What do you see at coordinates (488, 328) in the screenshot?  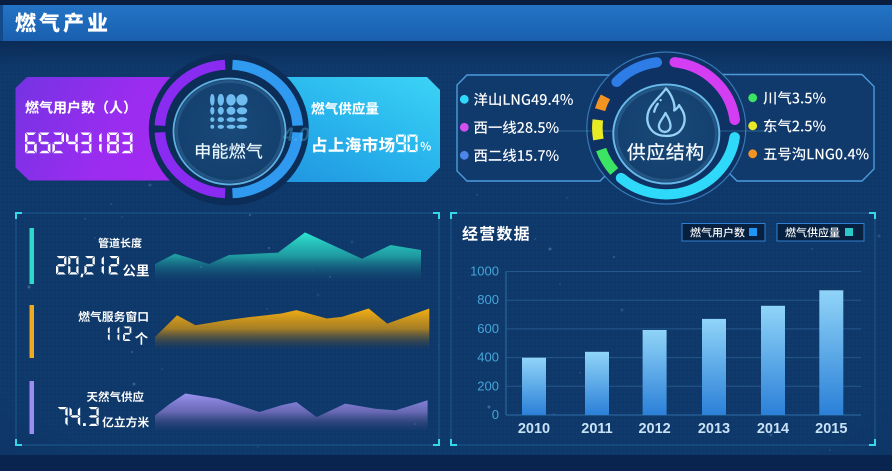 I see `svg-text: 600` at bounding box center [488, 328].